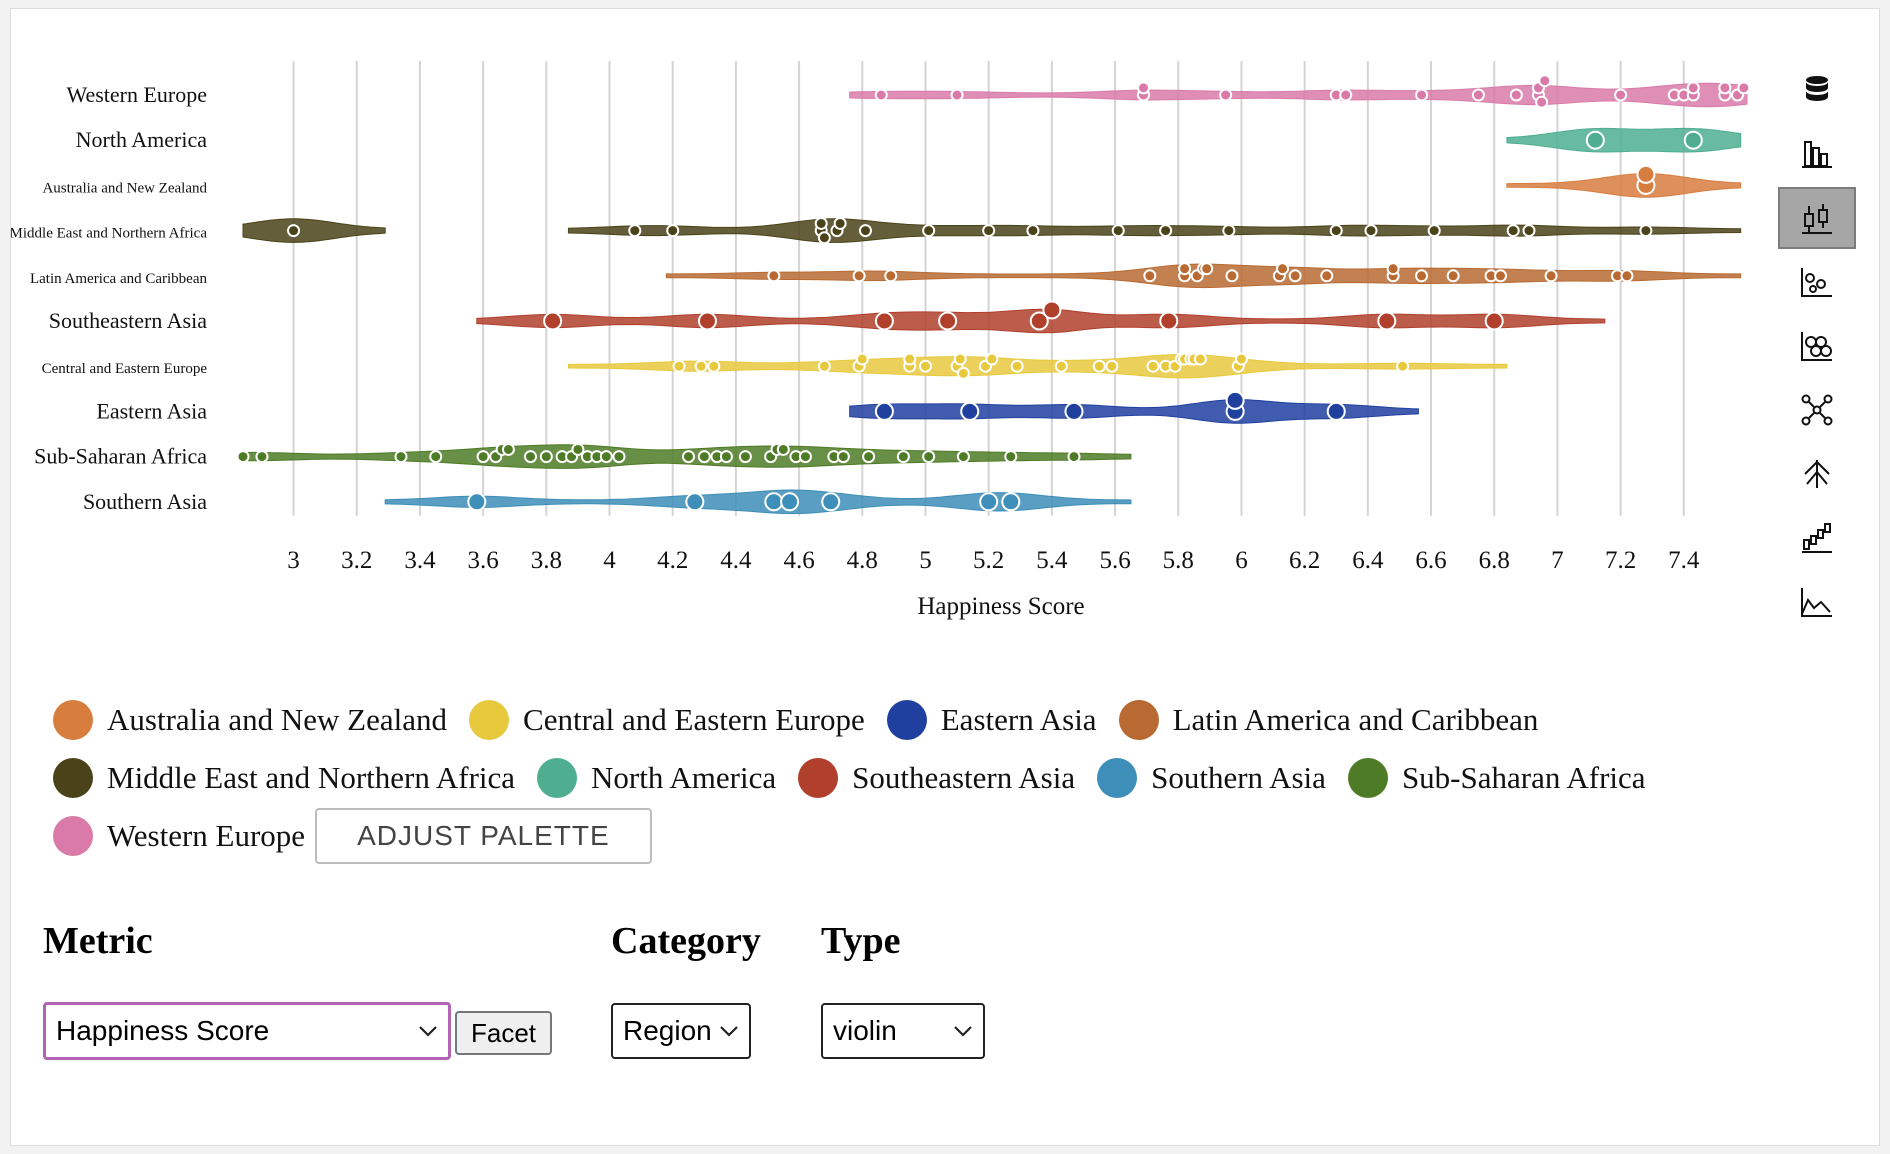 The width and height of the screenshot is (1890, 1154). I want to click on waterfall-tool-button, so click(1817, 538).